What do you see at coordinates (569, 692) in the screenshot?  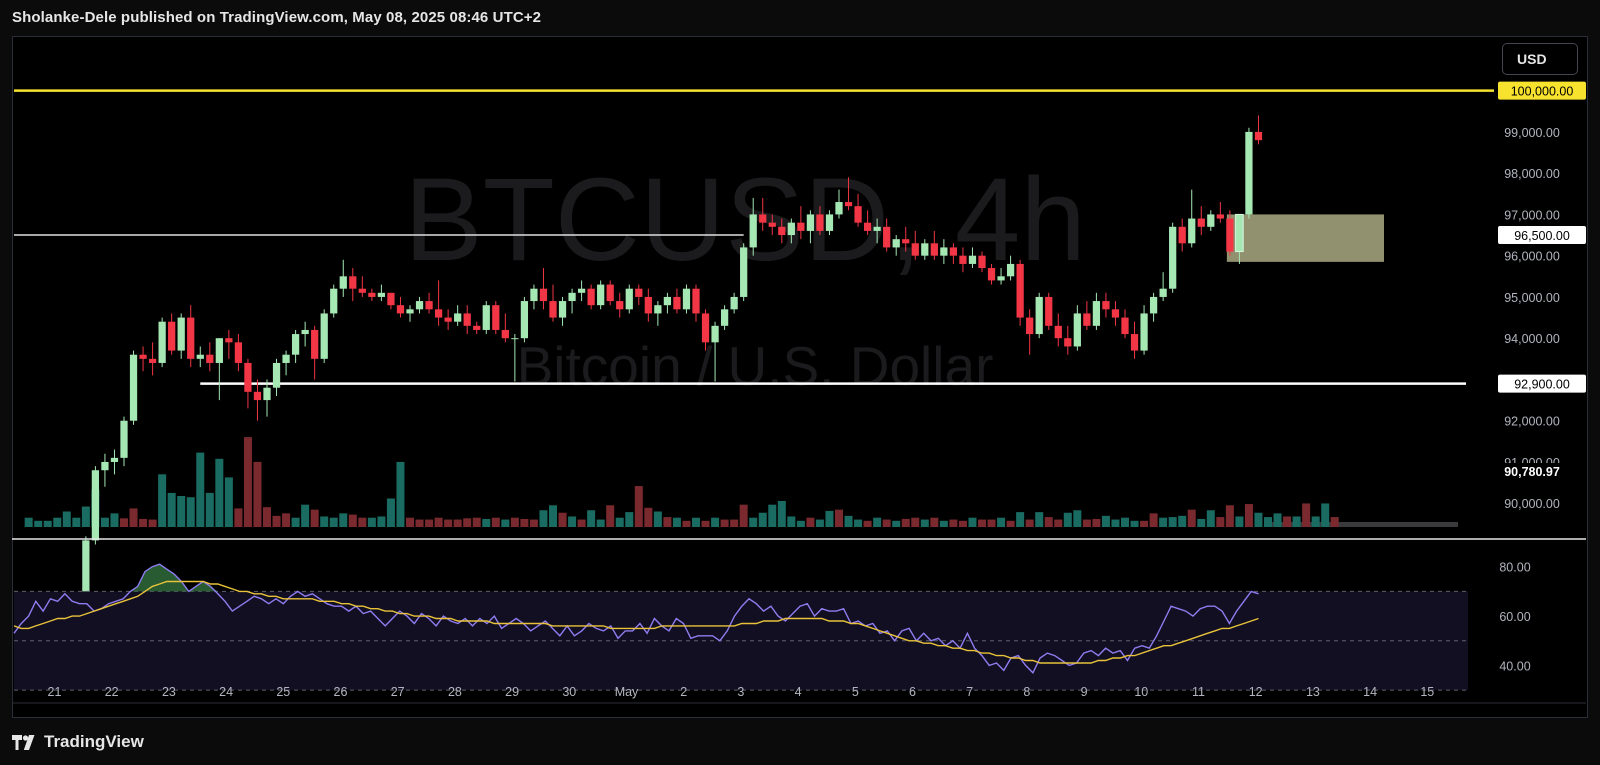 I see `time-tick-label: 30` at bounding box center [569, 692].